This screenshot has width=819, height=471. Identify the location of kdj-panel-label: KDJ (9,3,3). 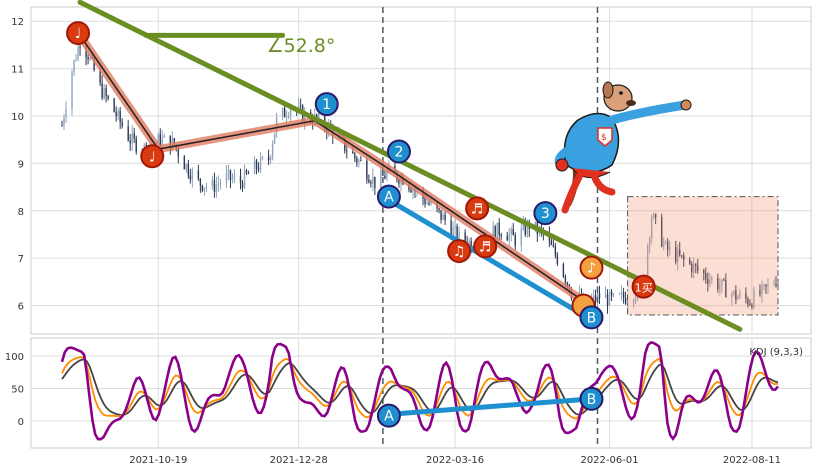
(776, 352).